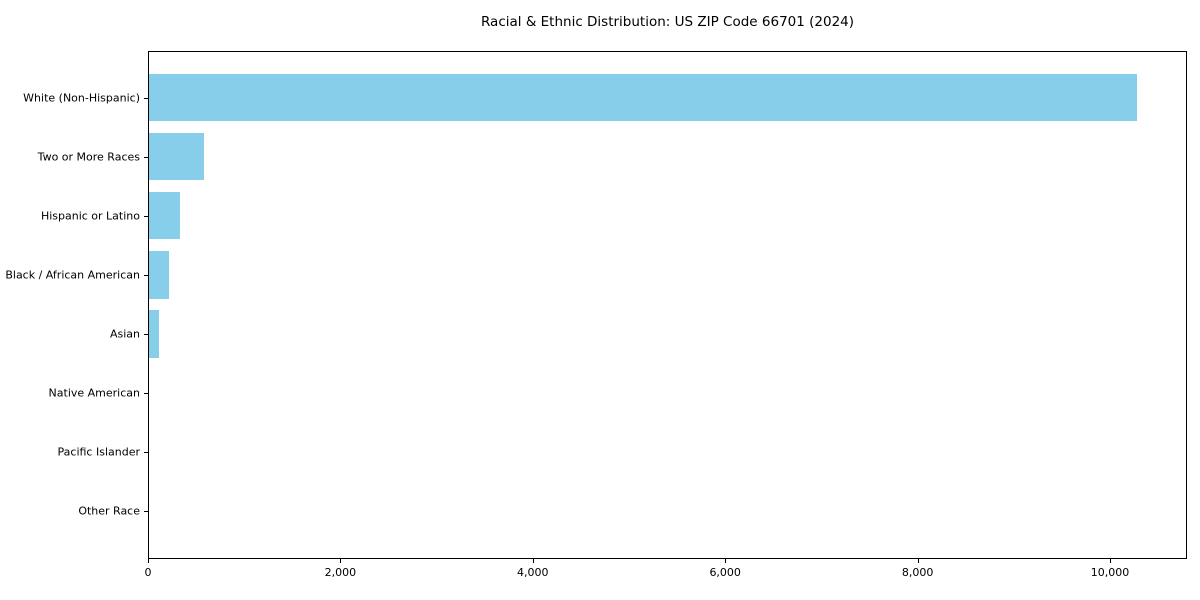 The height and width of the screenshot is (600, 1200). I want to click on x-axis-label: 10,000, so click(1110, 572).